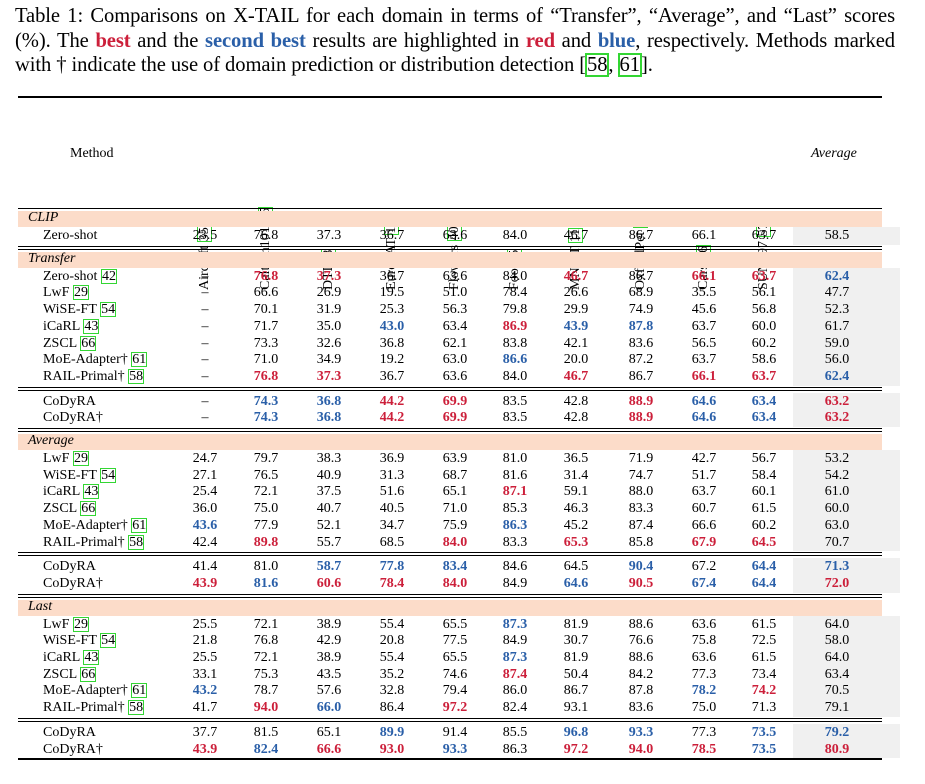  Describe the element at coordinates (515, 418) in the screenshot. I see `score-cell: 83.5` at that location.